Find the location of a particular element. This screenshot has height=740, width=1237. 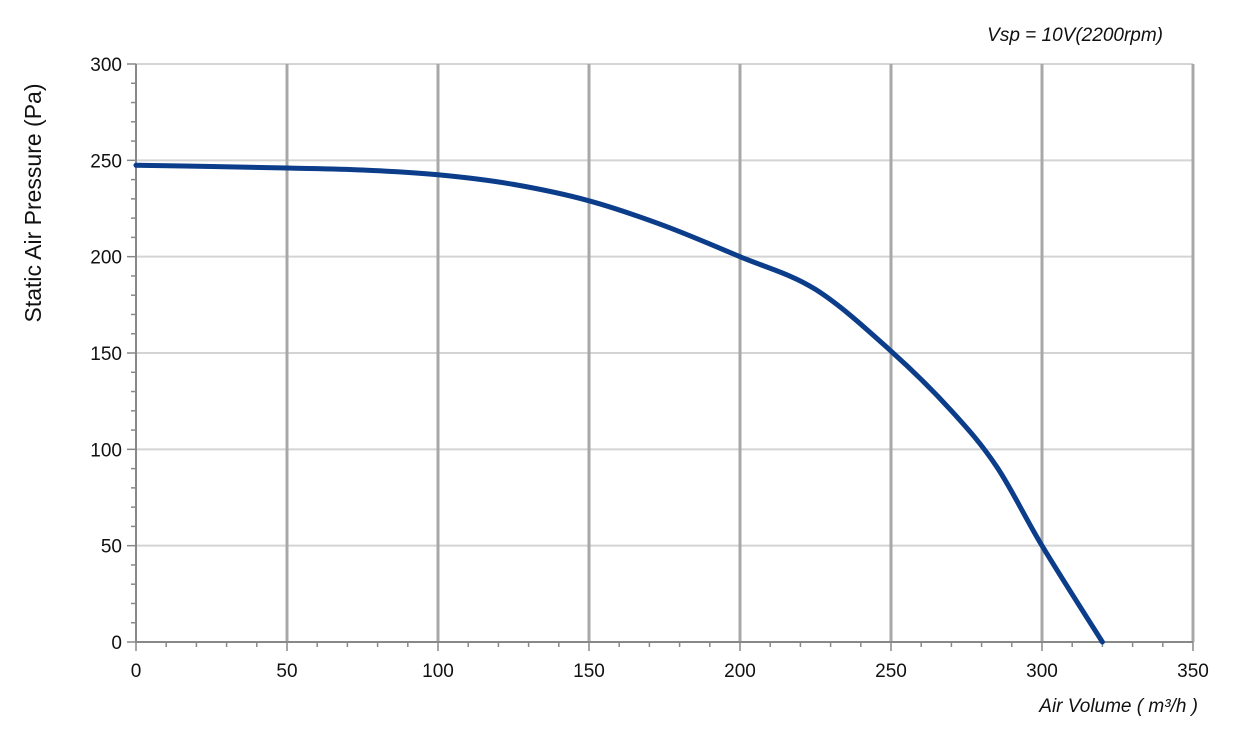

y-axis-title: Static Air Pressure (Pa) is located at coordinates (33, 202).